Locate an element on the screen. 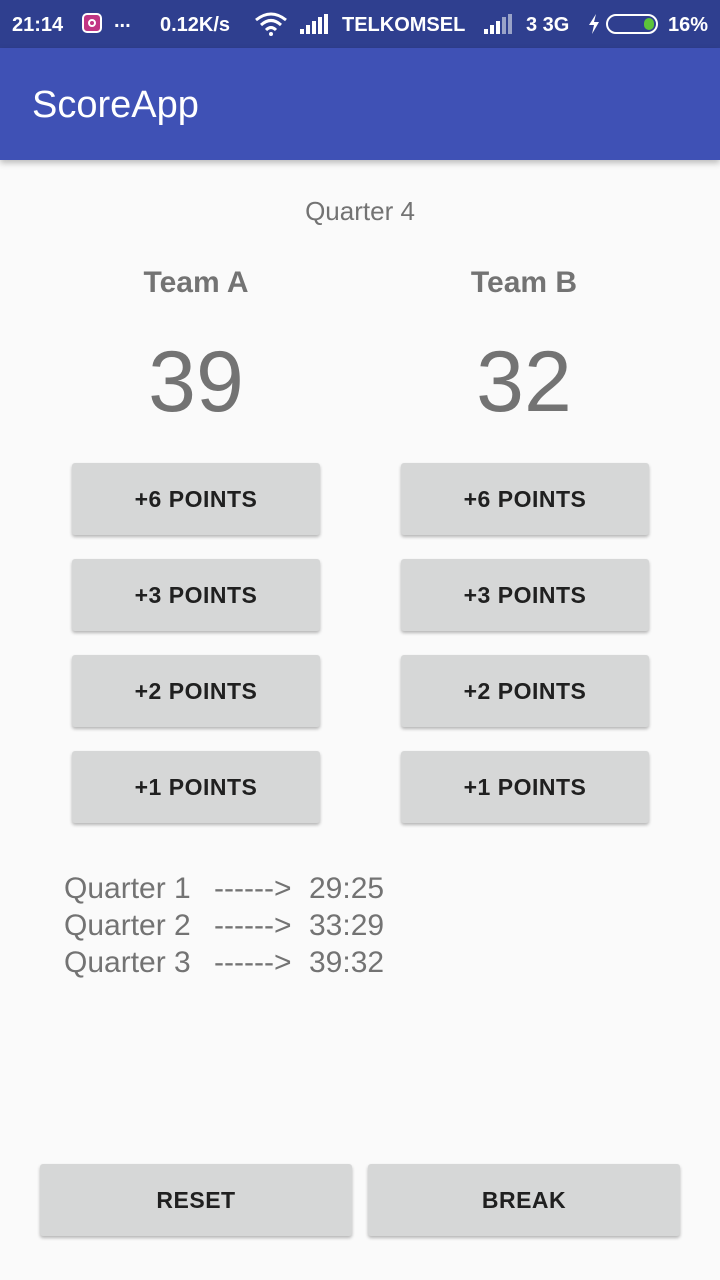 This screenshot has height=1280, width=720. team-b-name: Team B is located at coordinates (524, 282).